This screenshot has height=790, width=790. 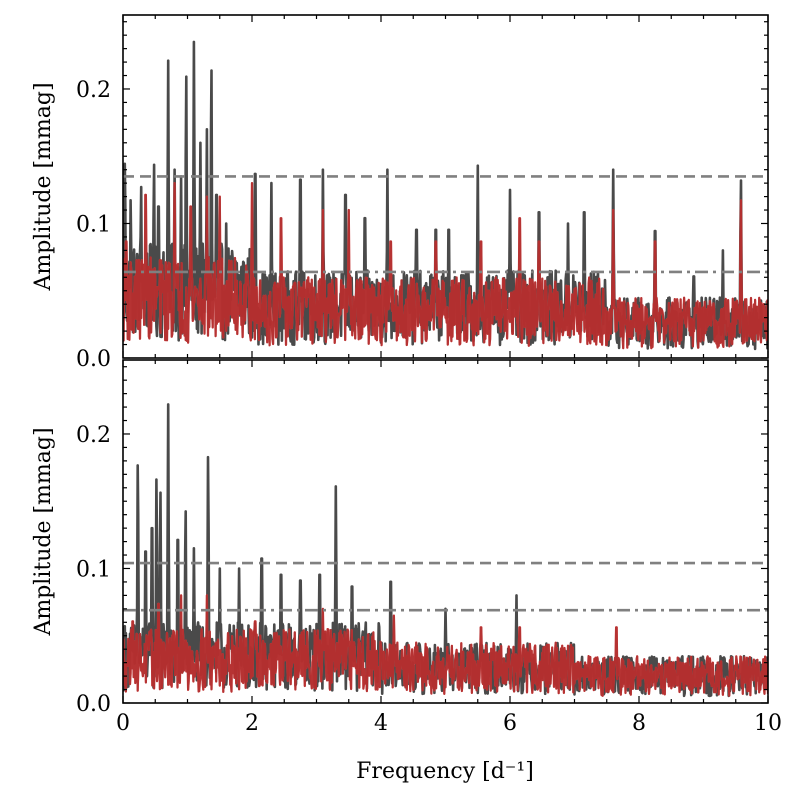 What do you see at coordinates (123, 723) in the screenshot?
I see `x-tick-label: 0` at bounding box center [123, 723].